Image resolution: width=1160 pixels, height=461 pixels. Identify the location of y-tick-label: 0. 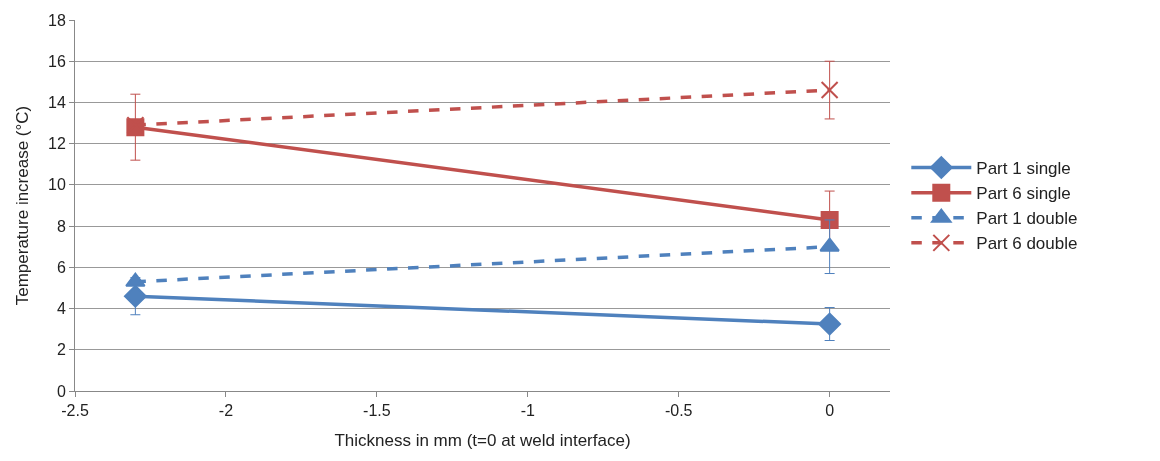
(61, 391).